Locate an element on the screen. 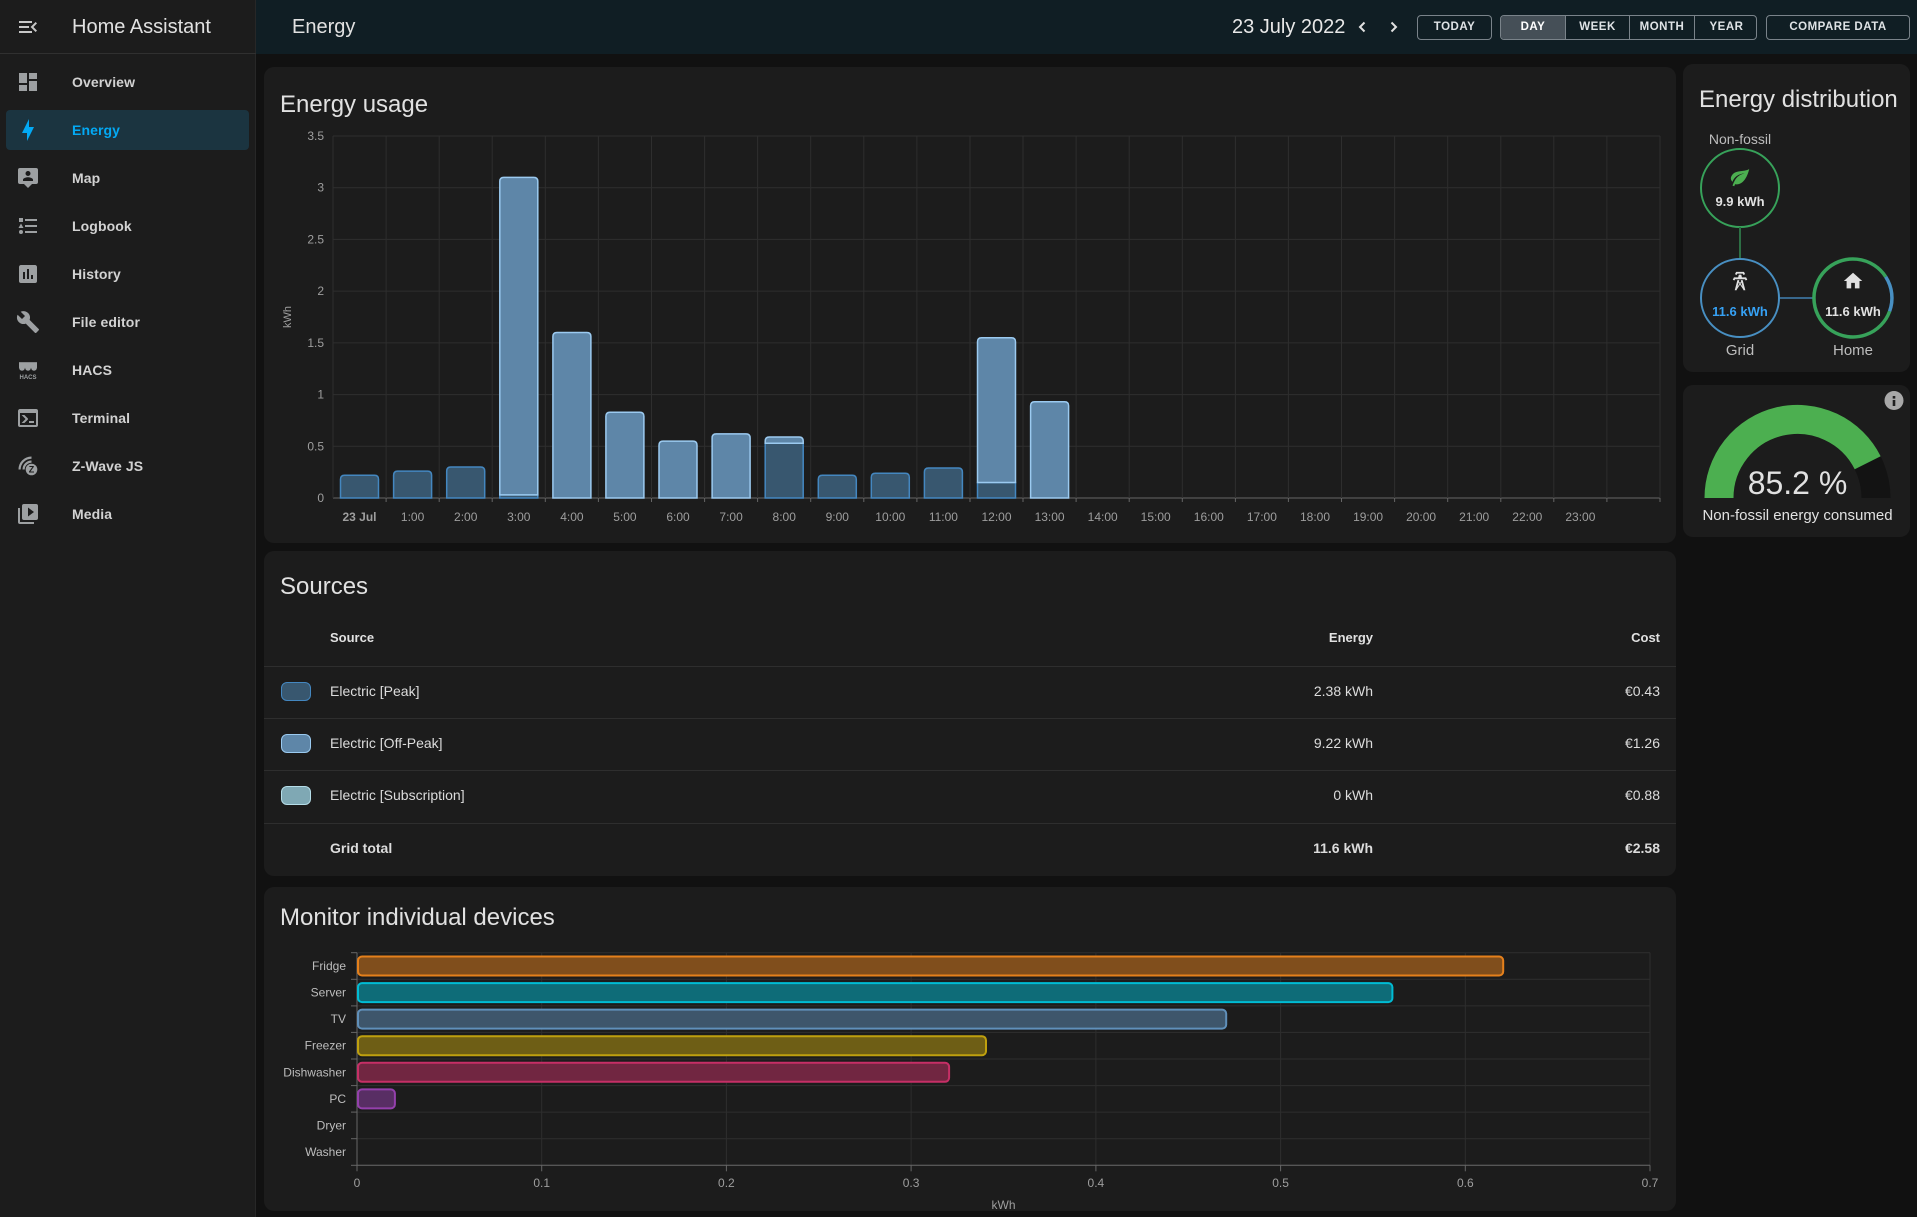  svg-text: 15:00 is located at coordinates (1156, 517).